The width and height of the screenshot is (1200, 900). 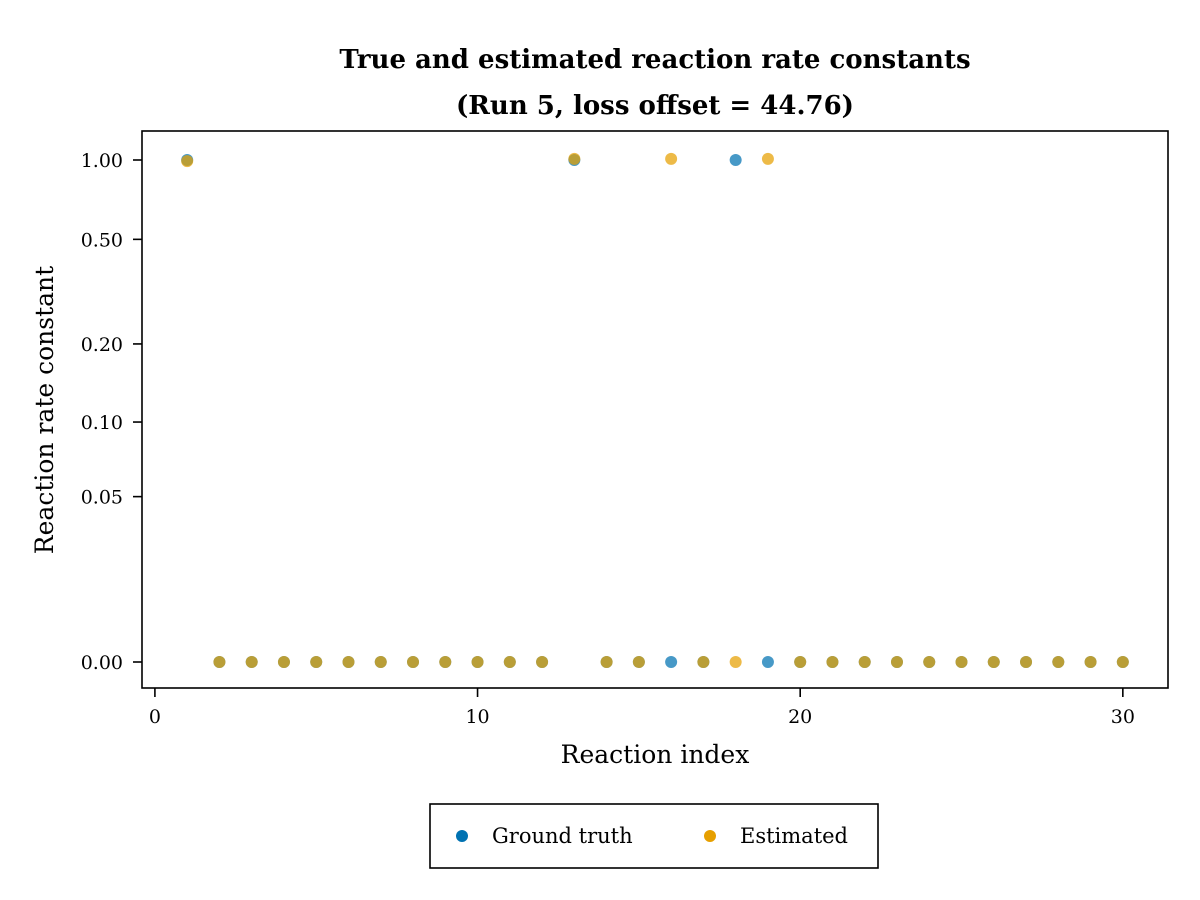 What do you see at coordinates (44, 410) in the screenshot?
I see `y-axis-label: Reaction rate constant` at bounding box center [44, 410].